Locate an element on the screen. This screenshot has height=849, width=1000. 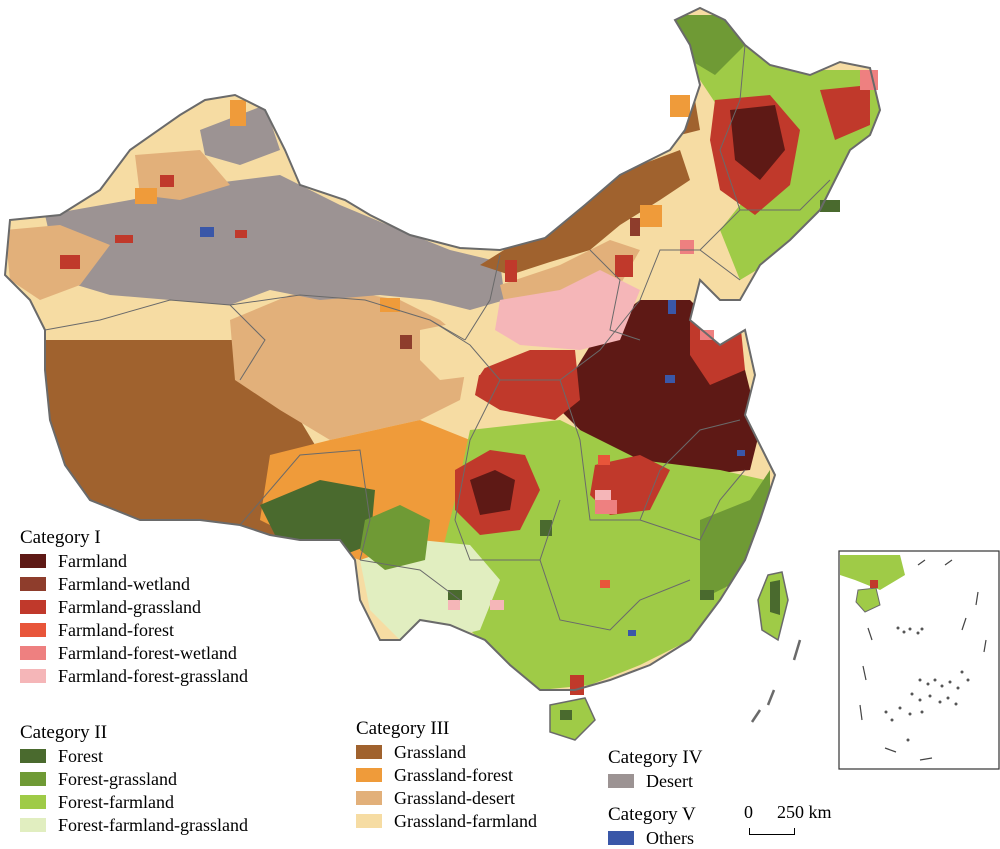
legend-category-title: Category I is located at coordinates (60, 537).